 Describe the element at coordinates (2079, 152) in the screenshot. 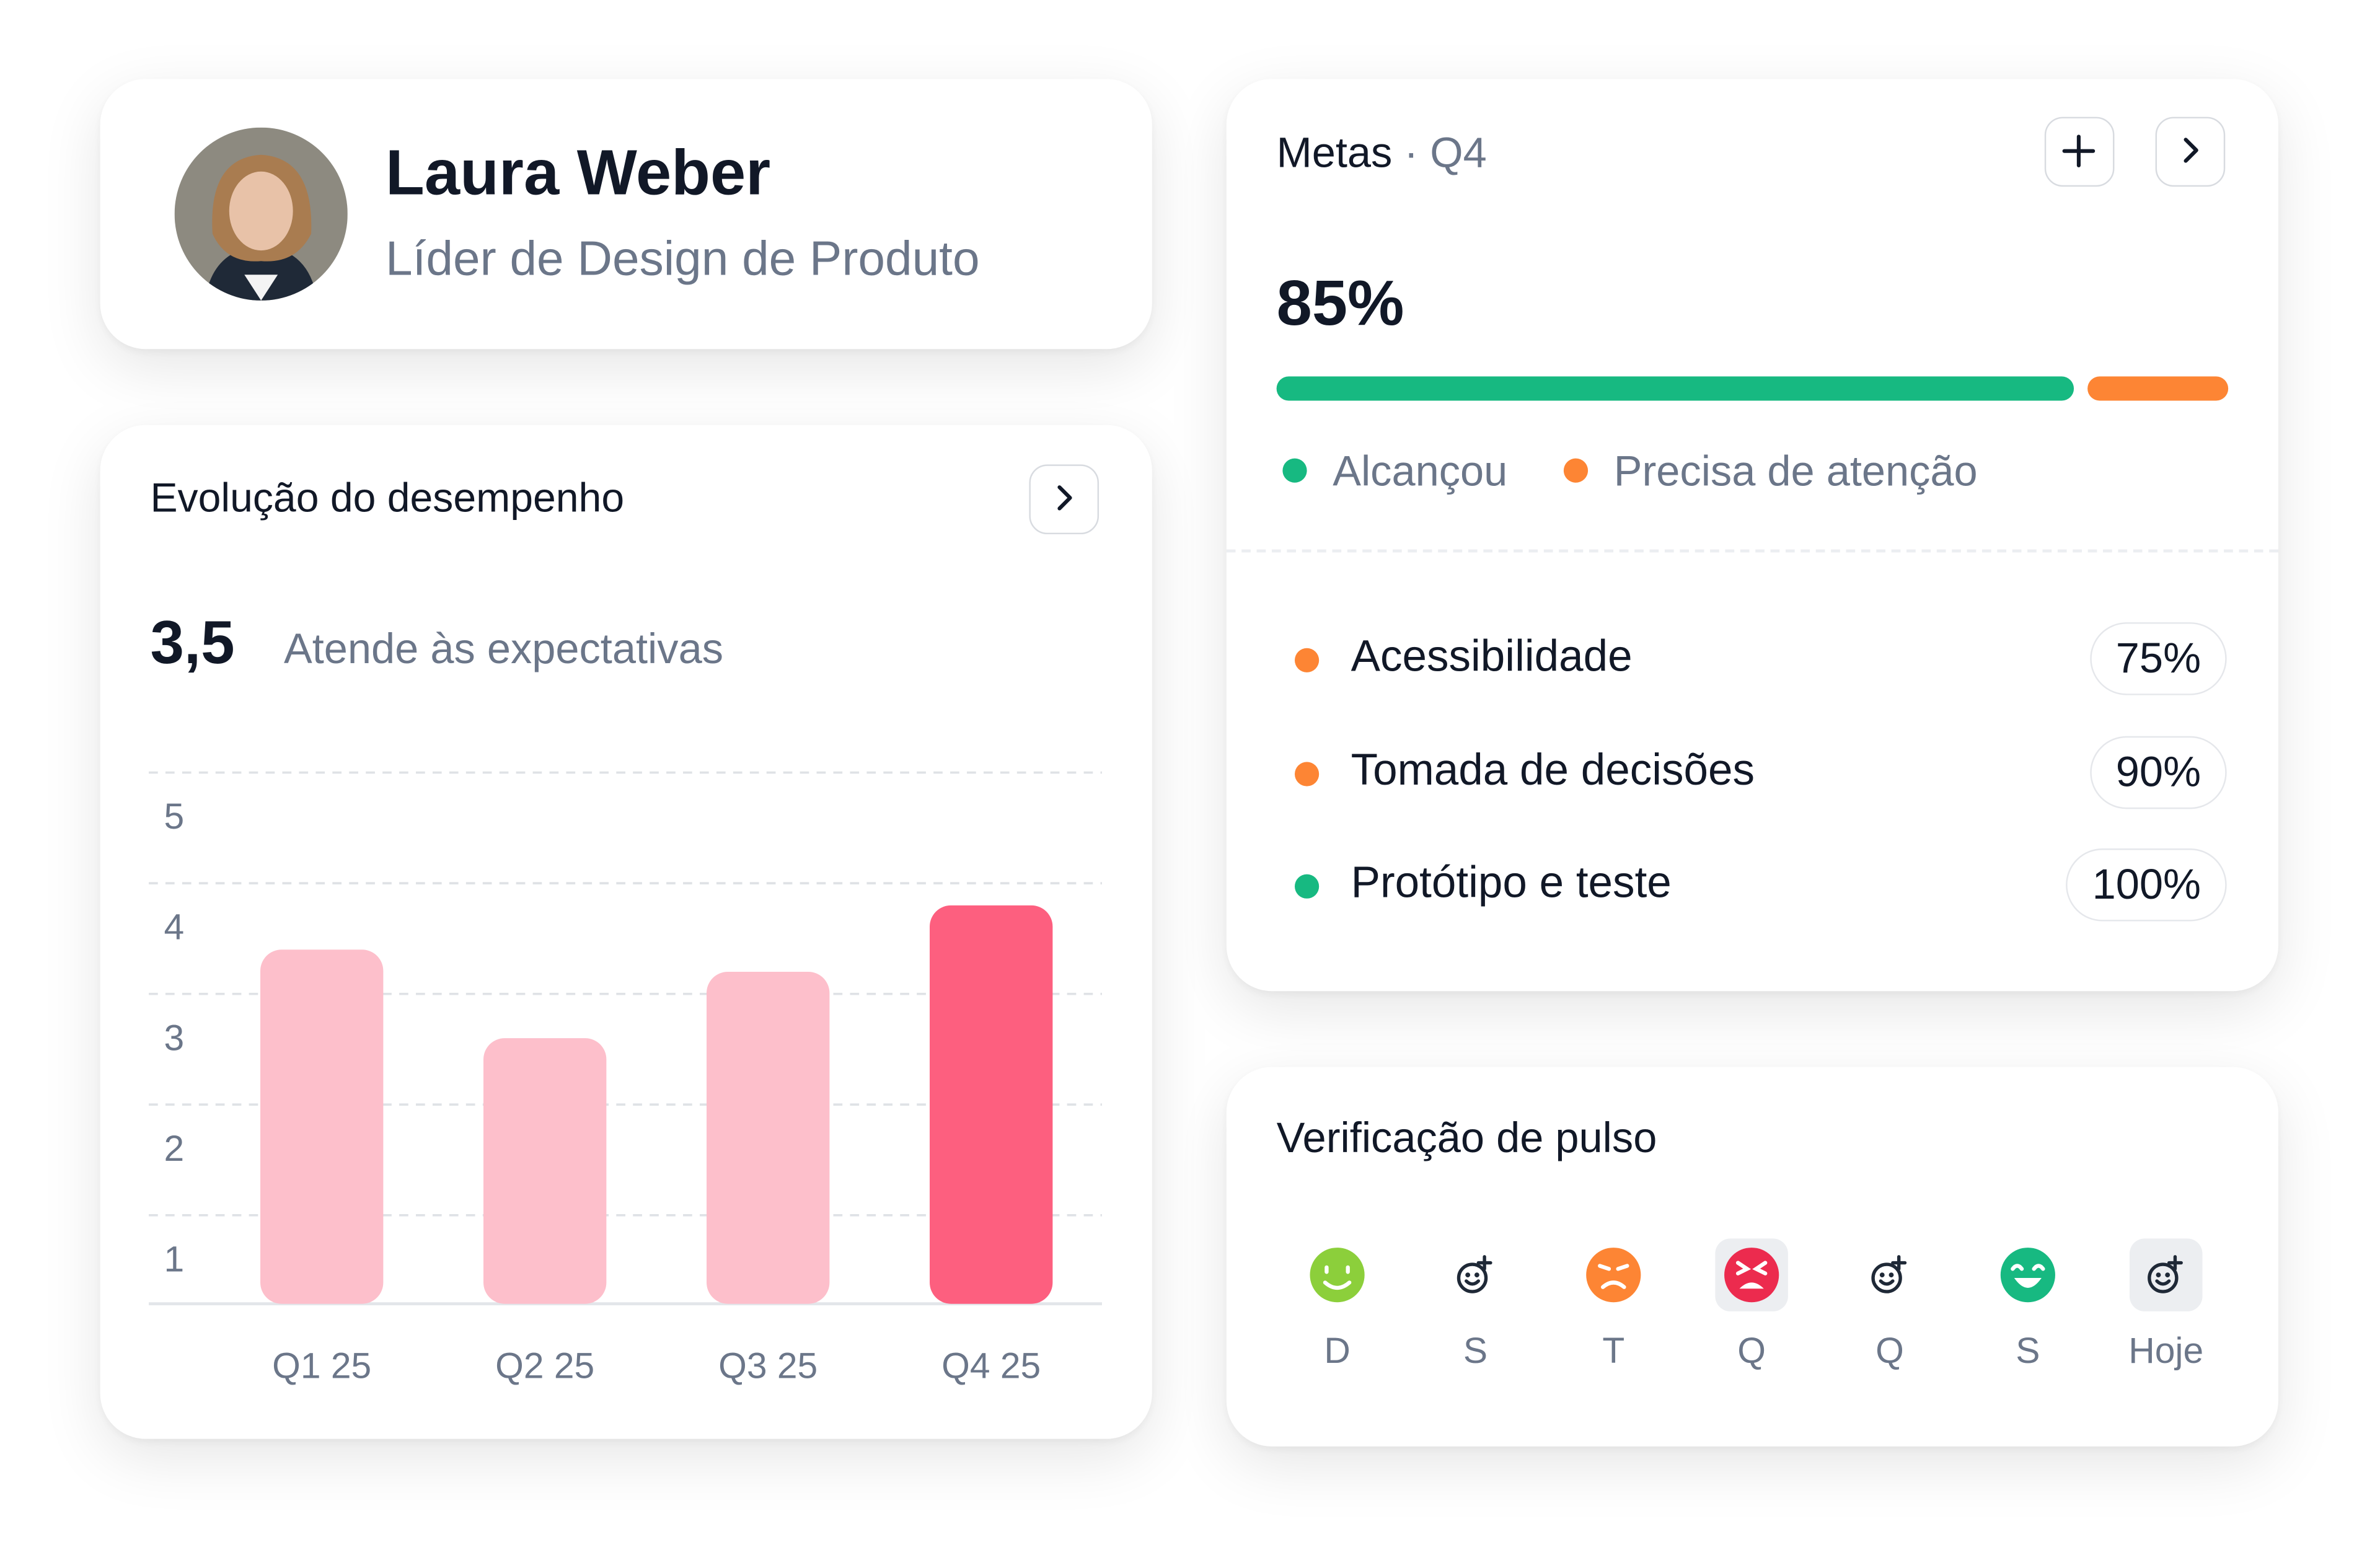

I see `add-button` at that location.